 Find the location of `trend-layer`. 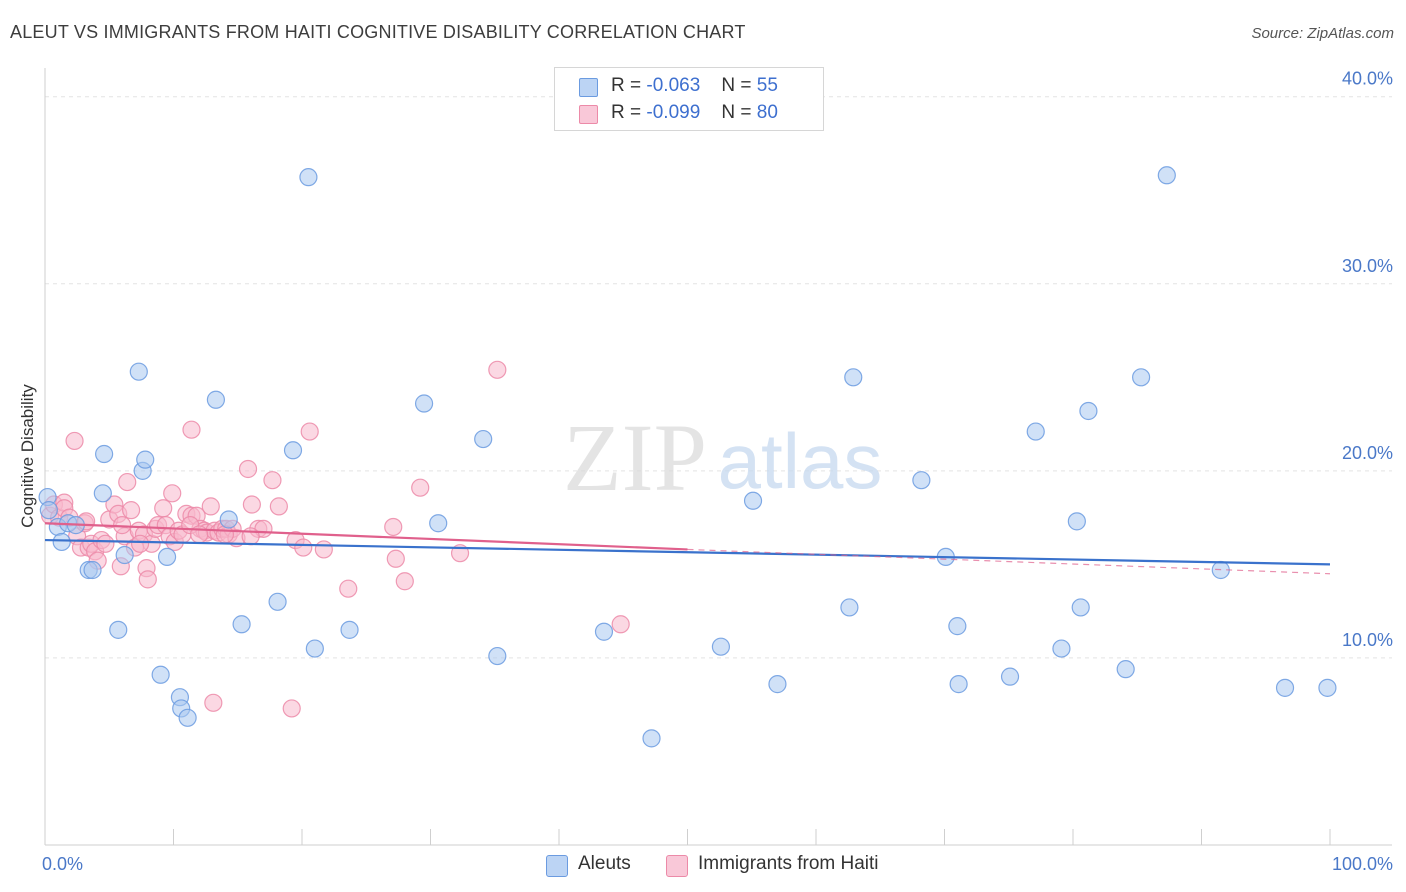

trend-layer is located at coordinates (687, 548).